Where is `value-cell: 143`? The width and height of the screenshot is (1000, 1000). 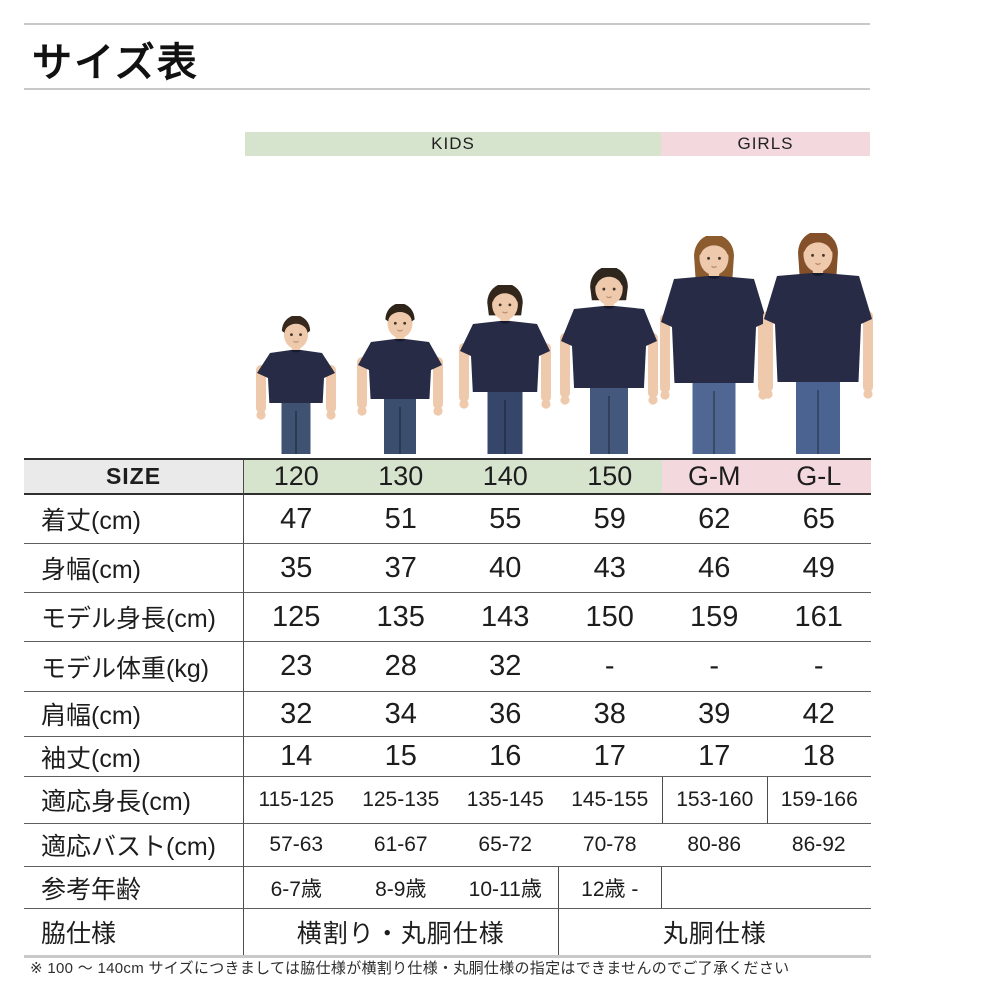 value-cell: 143 is located at coordinates (505, 617).